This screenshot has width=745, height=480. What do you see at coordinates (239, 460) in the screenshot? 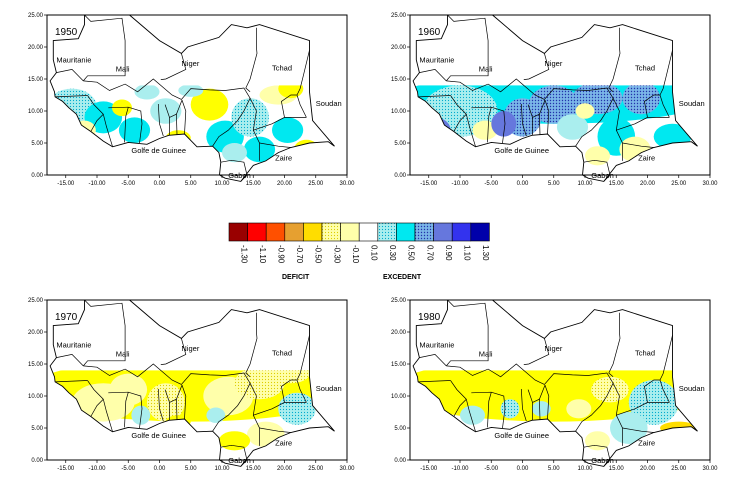
I see `place-label-gabon: Gabon` at bounding box center [239, 460].